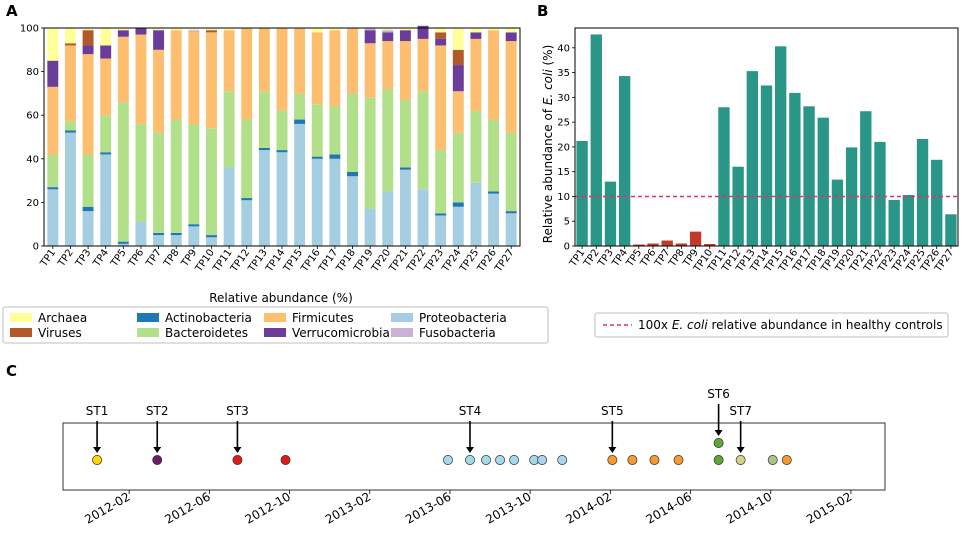  What do you see at coordinates (159, 240) in the screenshot?
I see `bar-segment-proteobacteria-tp7` at bounding box center [159, 240].